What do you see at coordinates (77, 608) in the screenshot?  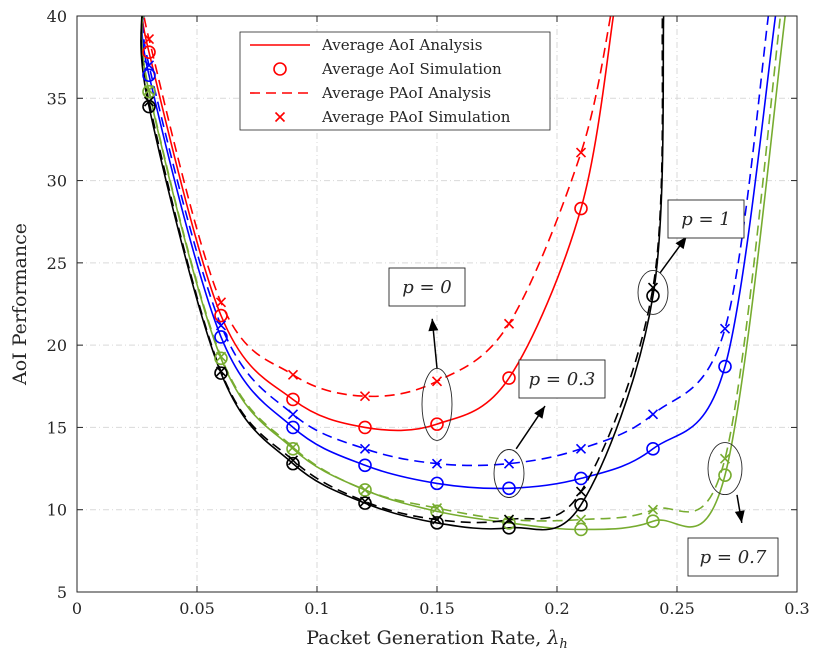 I see `x-tick-label: 0` at bounding box center [77, 608].